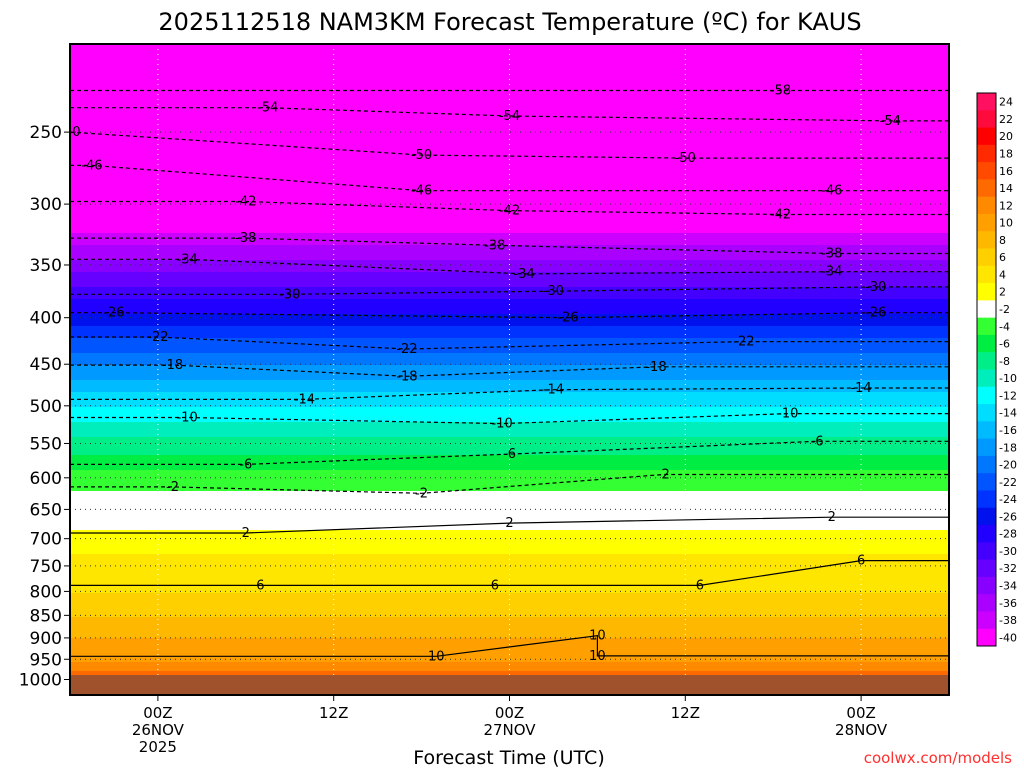  Describe the element at coordinates (46, 592) in the screenshot. I see `y-tick-label: 800` at that location.